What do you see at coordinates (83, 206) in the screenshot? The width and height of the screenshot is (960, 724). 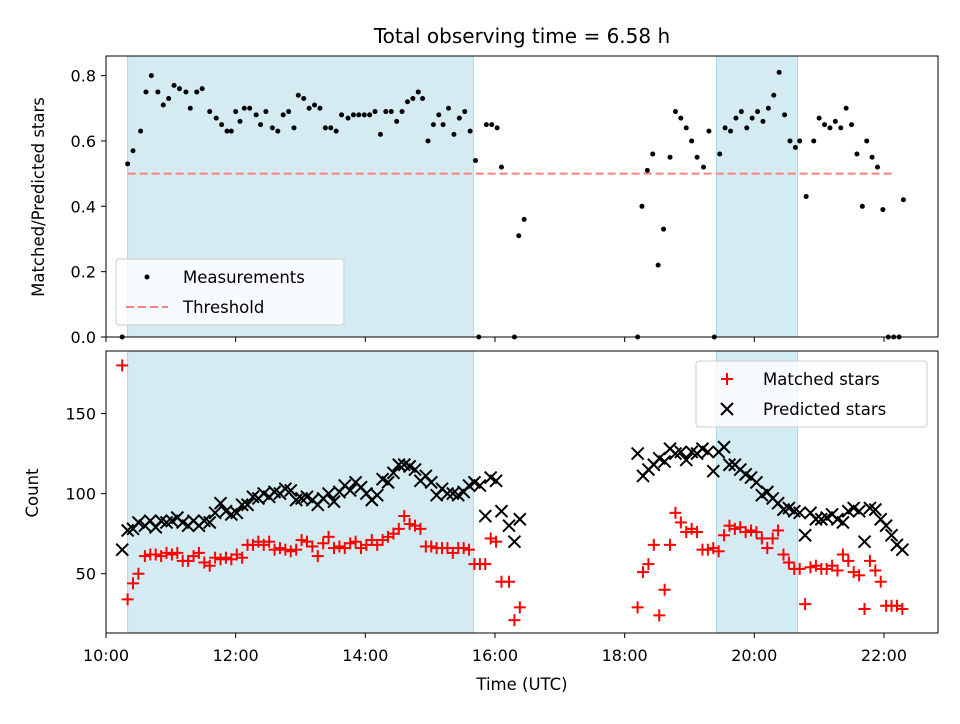 I see `top-y-tick-label: 0.4` at bounding box center [83, 206].